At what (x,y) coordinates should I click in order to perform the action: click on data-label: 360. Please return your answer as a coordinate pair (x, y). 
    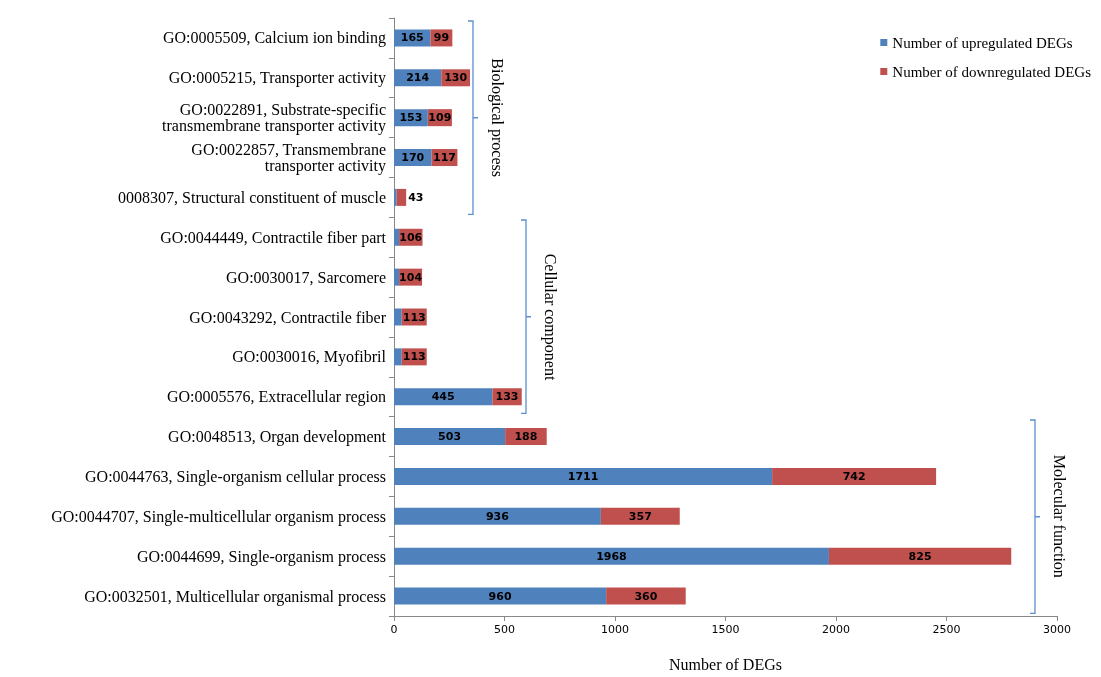
    Looking at the image, I should click on (646, 596).